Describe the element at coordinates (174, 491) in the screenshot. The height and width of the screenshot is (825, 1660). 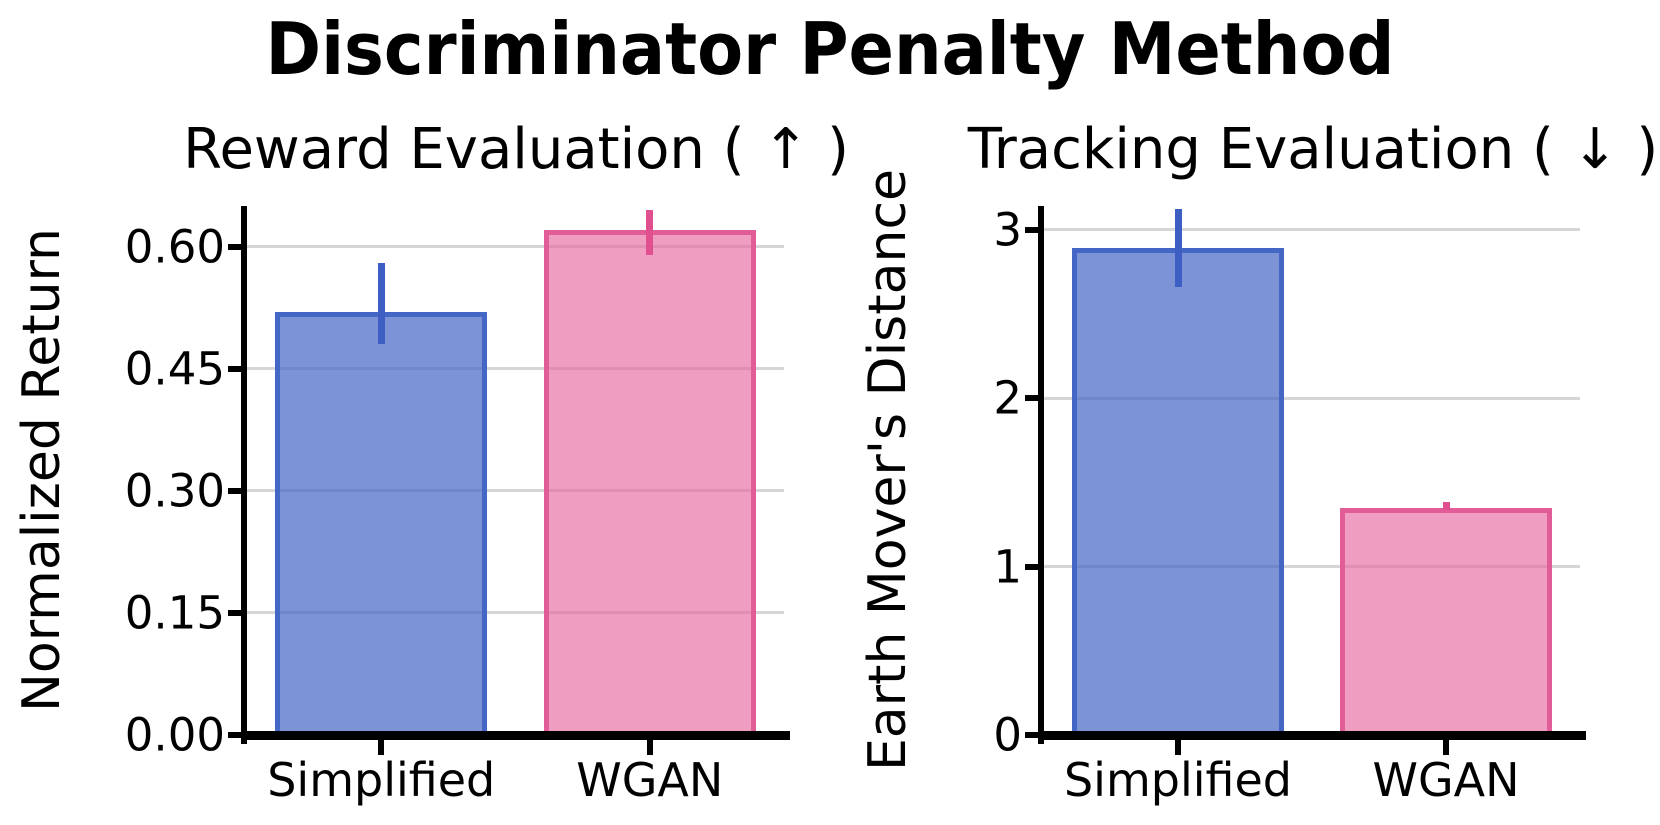
I see `y-tick-label: 0.30` at that location.